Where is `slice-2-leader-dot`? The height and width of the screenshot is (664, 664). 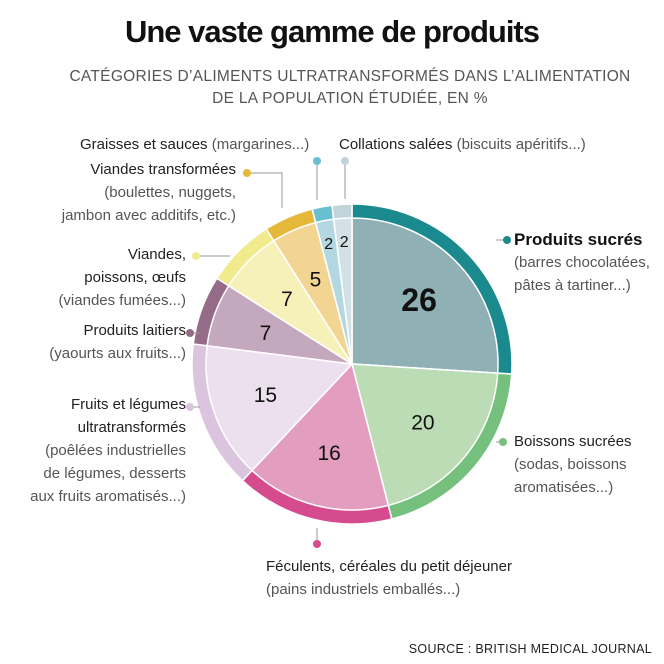 slice-2-leader-dot is located at coordinates (503, 442).